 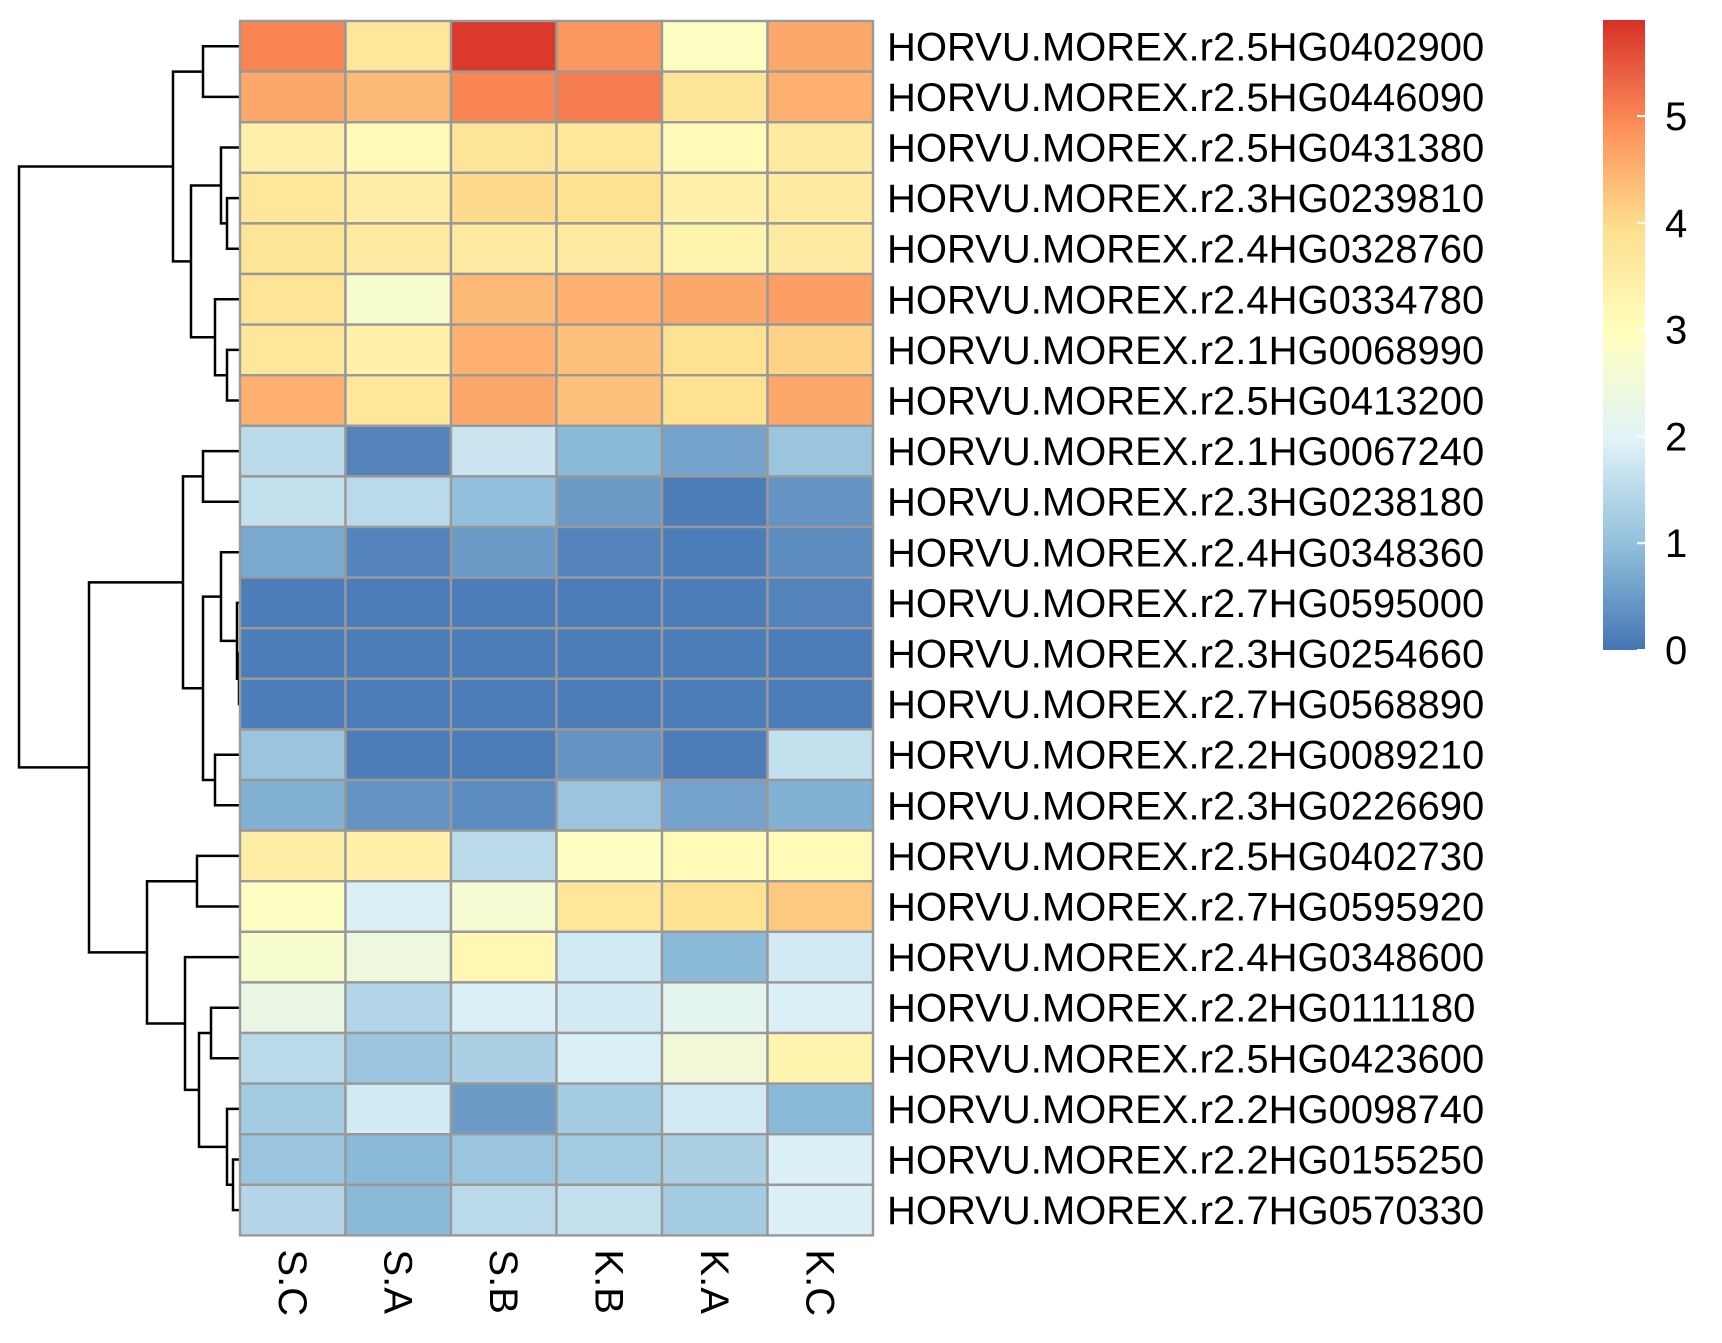 I want to click on column-label: S.B, so click(x=503, y=1281).